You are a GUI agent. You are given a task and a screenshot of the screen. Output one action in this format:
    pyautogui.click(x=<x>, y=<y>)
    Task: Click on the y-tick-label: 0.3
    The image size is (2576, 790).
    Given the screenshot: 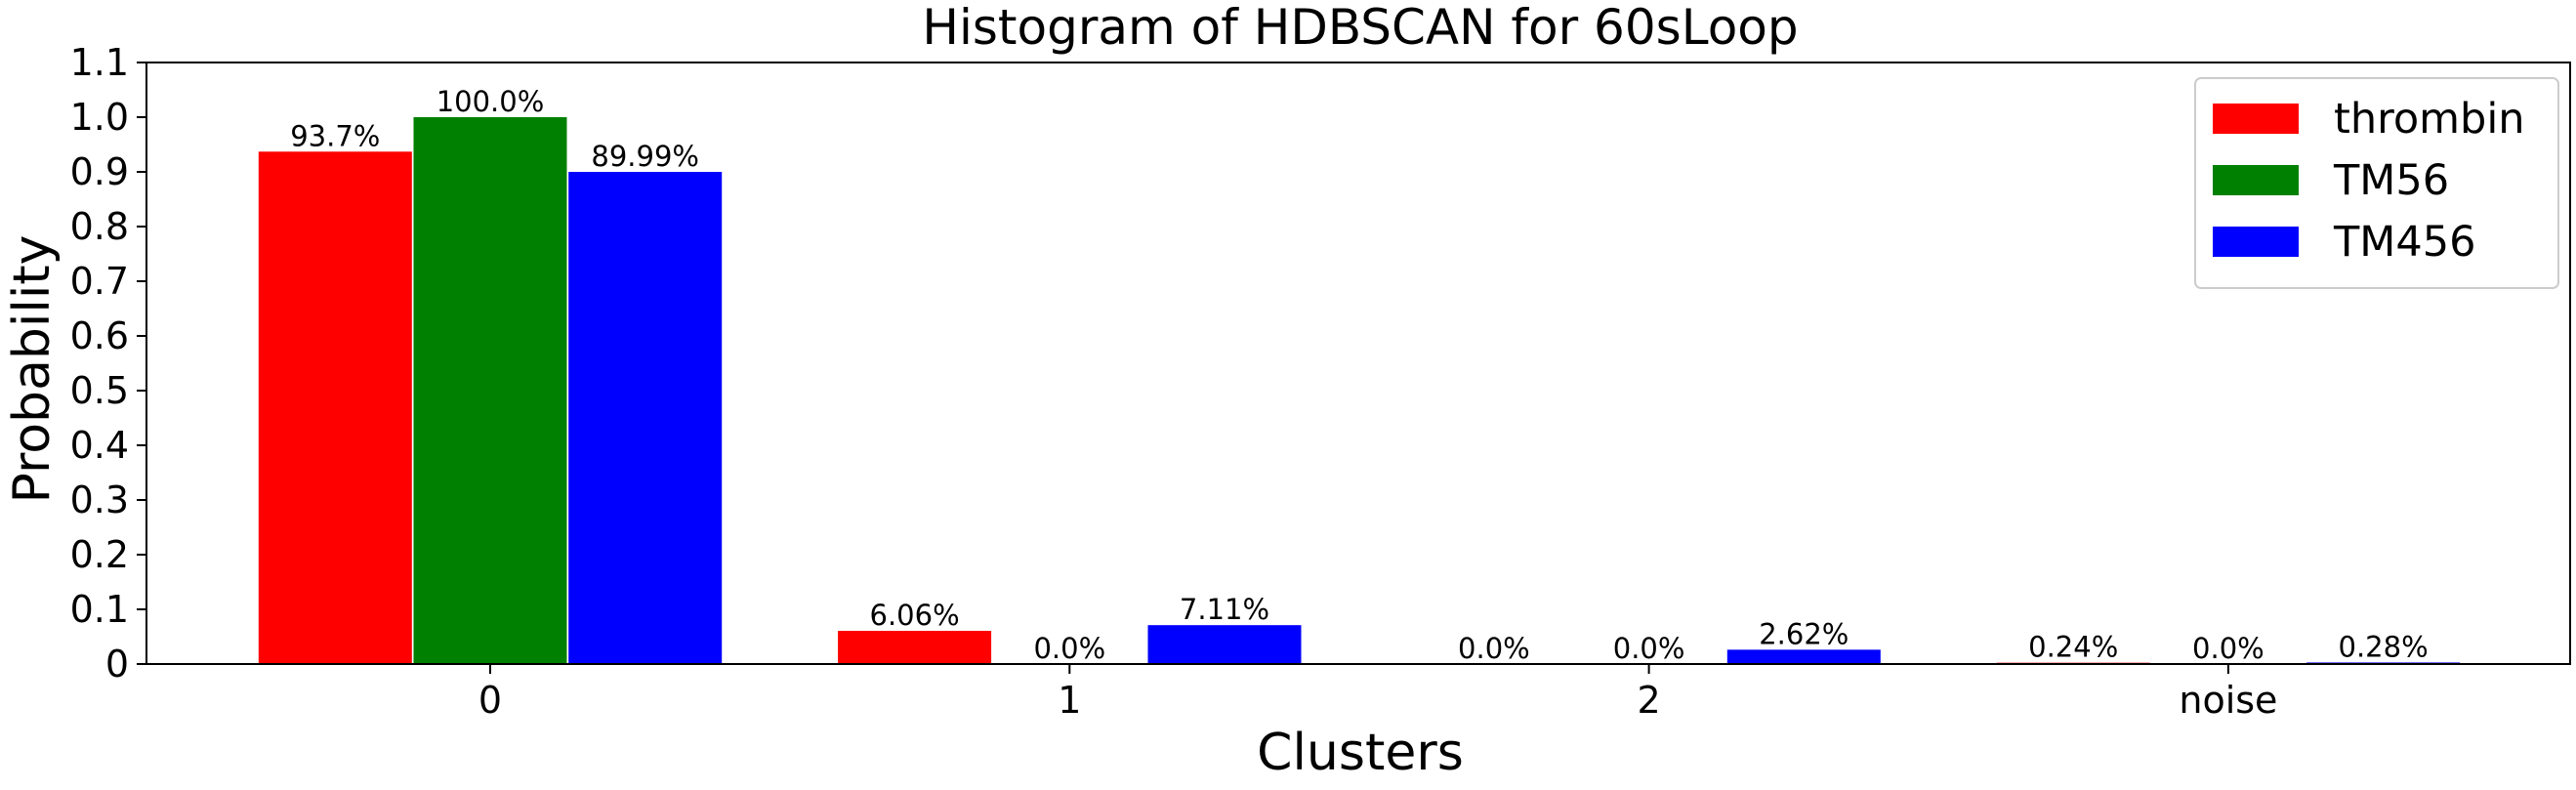 What is the action you would take?
    pyautogui.click(x=100, y=499)
    